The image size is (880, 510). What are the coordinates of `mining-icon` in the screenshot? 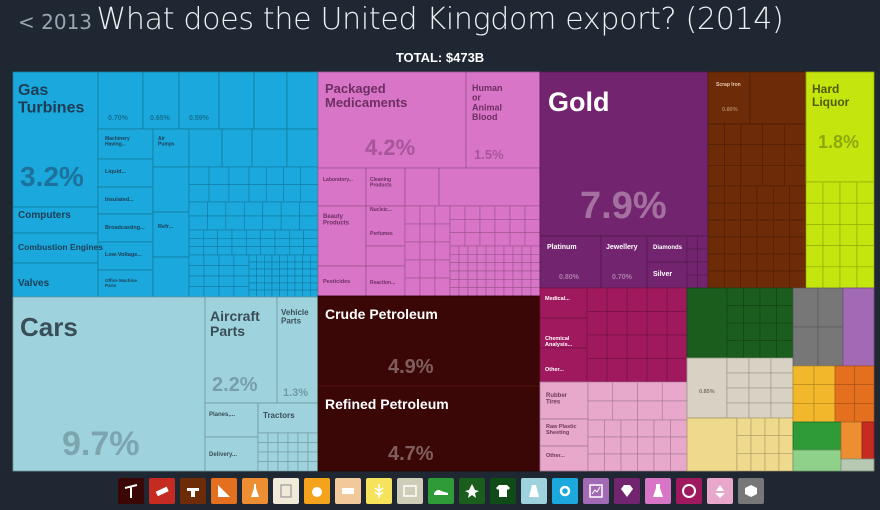 It's located at (131, 491).